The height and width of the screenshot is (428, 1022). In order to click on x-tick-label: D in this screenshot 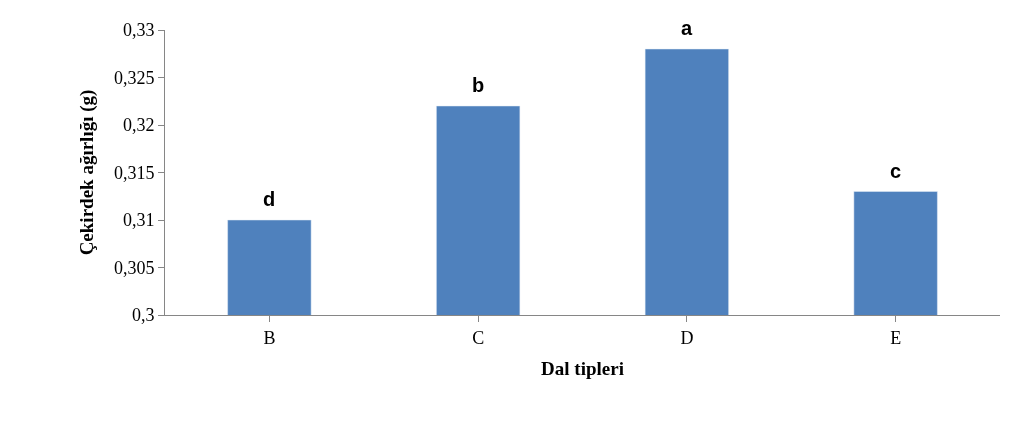, I will do `click(687, 337)`.